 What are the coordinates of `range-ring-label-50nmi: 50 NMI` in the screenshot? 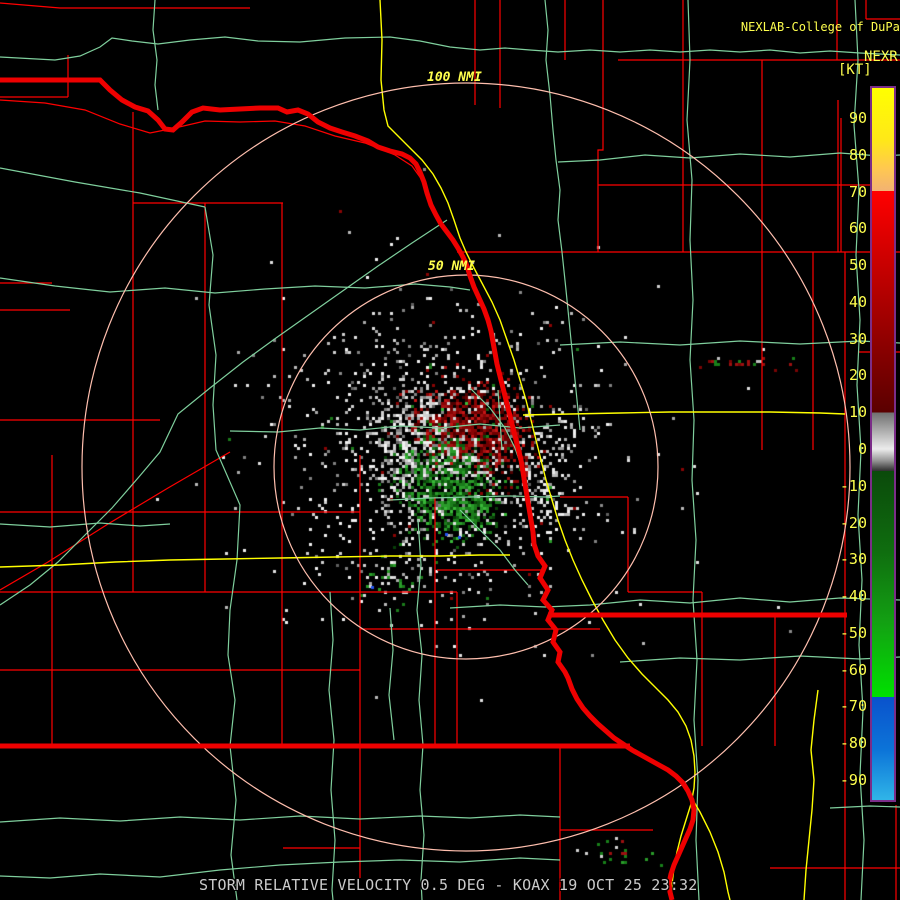 It's located at (451, 266).